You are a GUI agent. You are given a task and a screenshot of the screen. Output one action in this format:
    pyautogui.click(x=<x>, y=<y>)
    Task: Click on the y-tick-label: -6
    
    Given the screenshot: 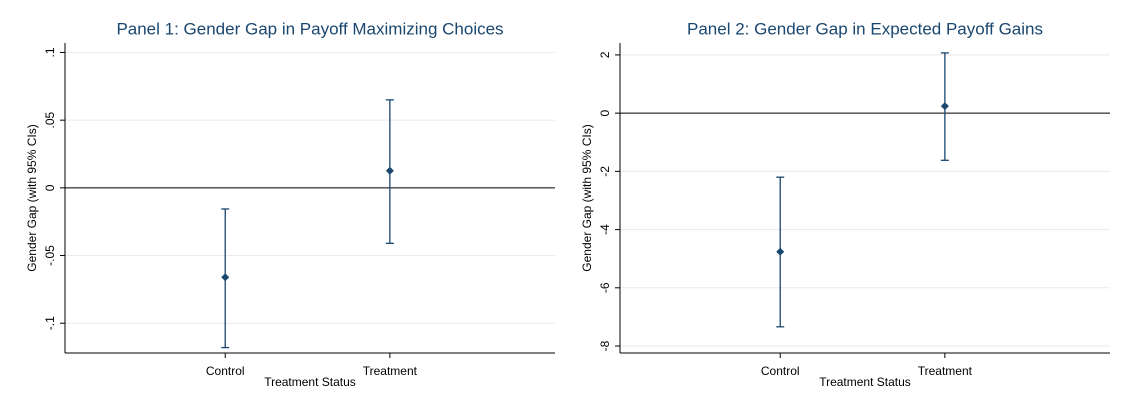 What is the action you would take?
    pyautogui.click(x=605, y=287)
    